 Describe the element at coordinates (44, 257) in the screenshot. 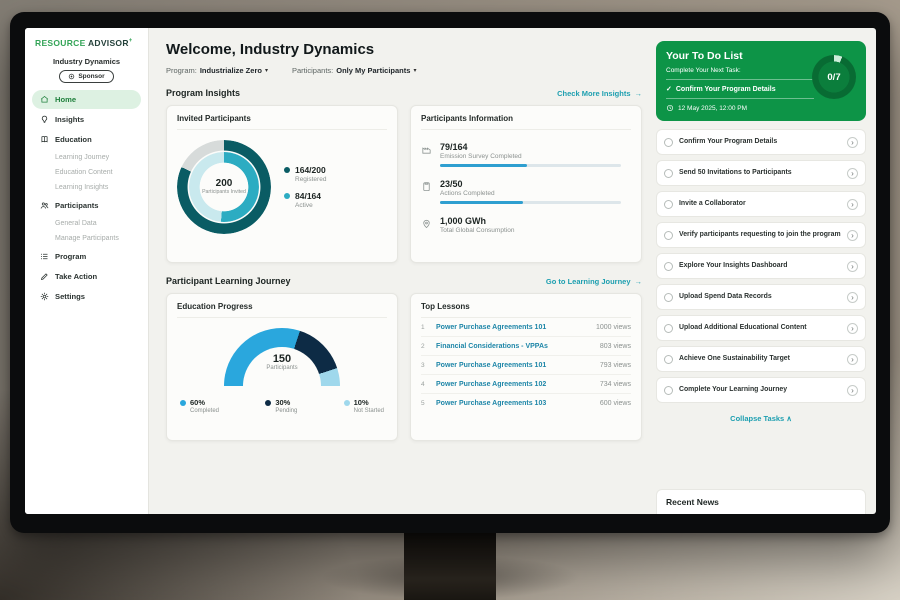

I see `list-icon` at that location.